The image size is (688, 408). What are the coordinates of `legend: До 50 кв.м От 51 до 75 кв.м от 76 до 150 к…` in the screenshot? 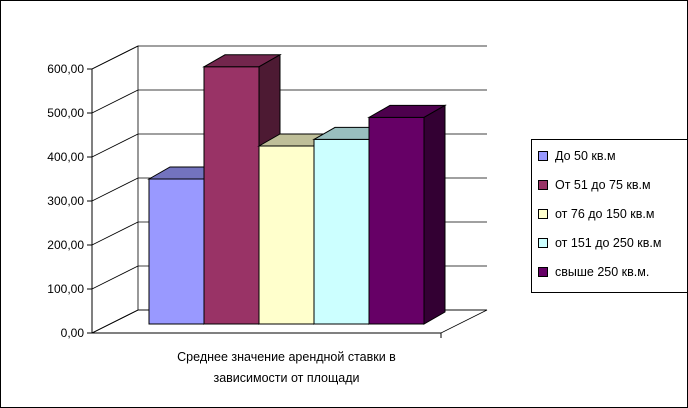 It's located at (609, 216).